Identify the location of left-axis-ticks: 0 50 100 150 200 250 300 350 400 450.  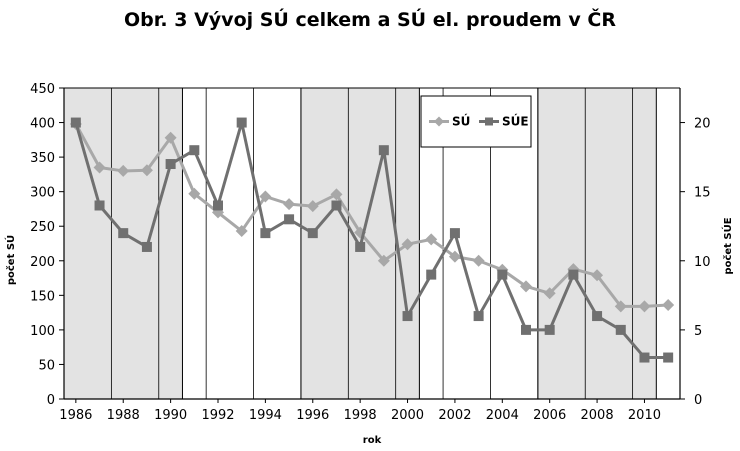
(47, 245).